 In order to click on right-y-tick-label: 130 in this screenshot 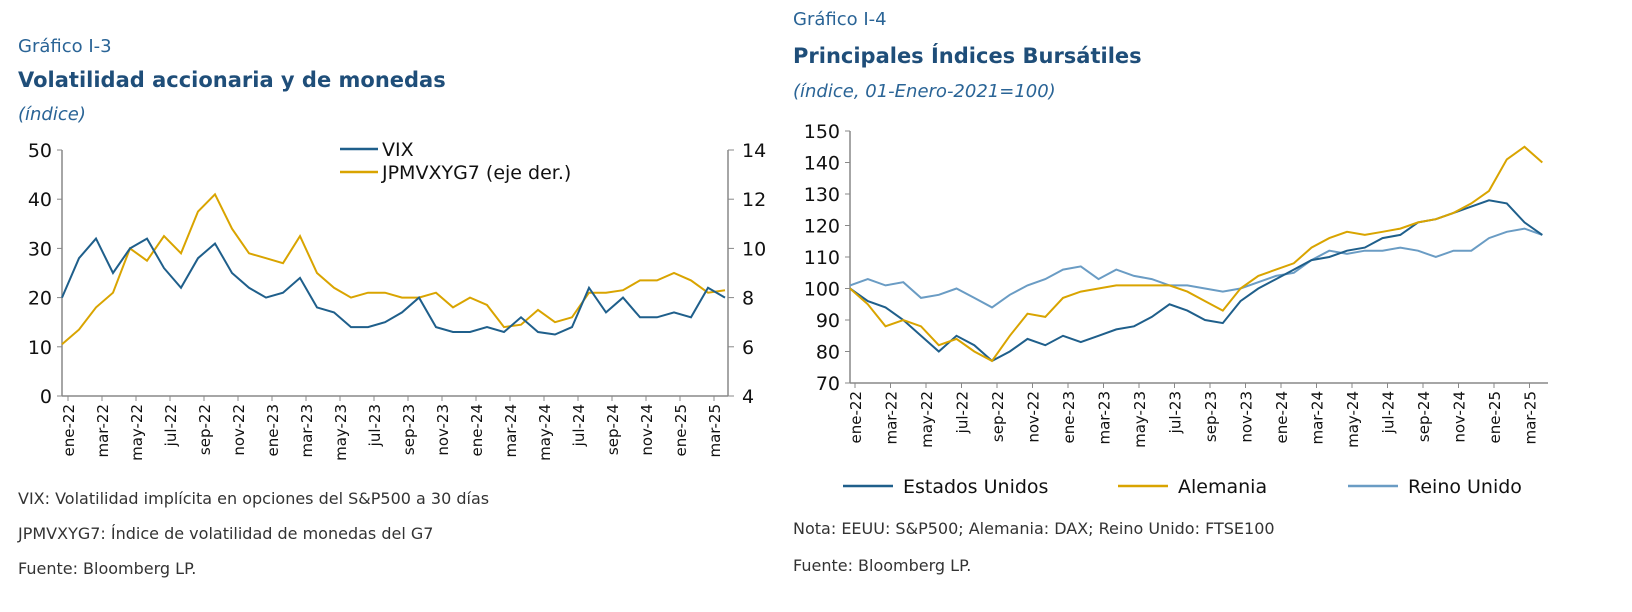, I will do `click(822, 195)`.